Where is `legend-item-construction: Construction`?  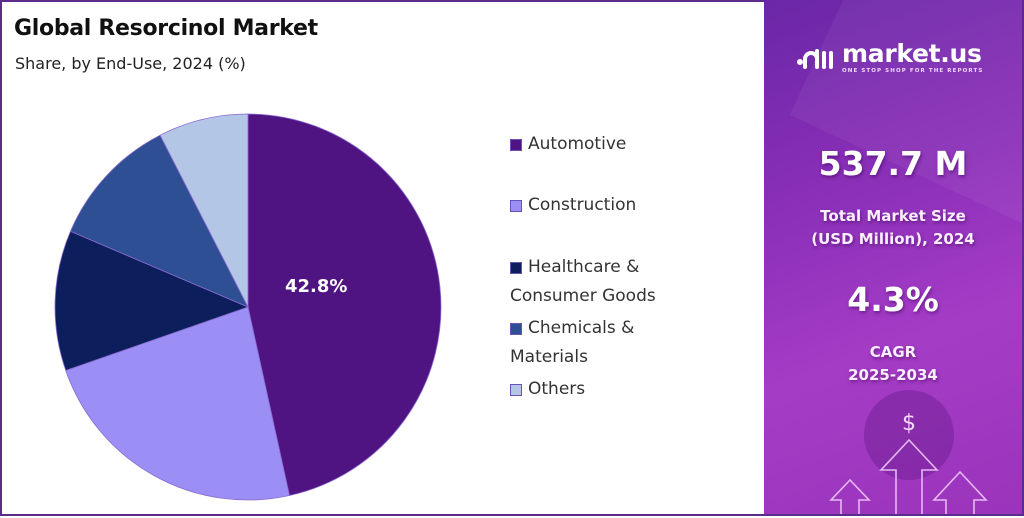 legend-item-construction: Construction is located at coordinates (620, 205).